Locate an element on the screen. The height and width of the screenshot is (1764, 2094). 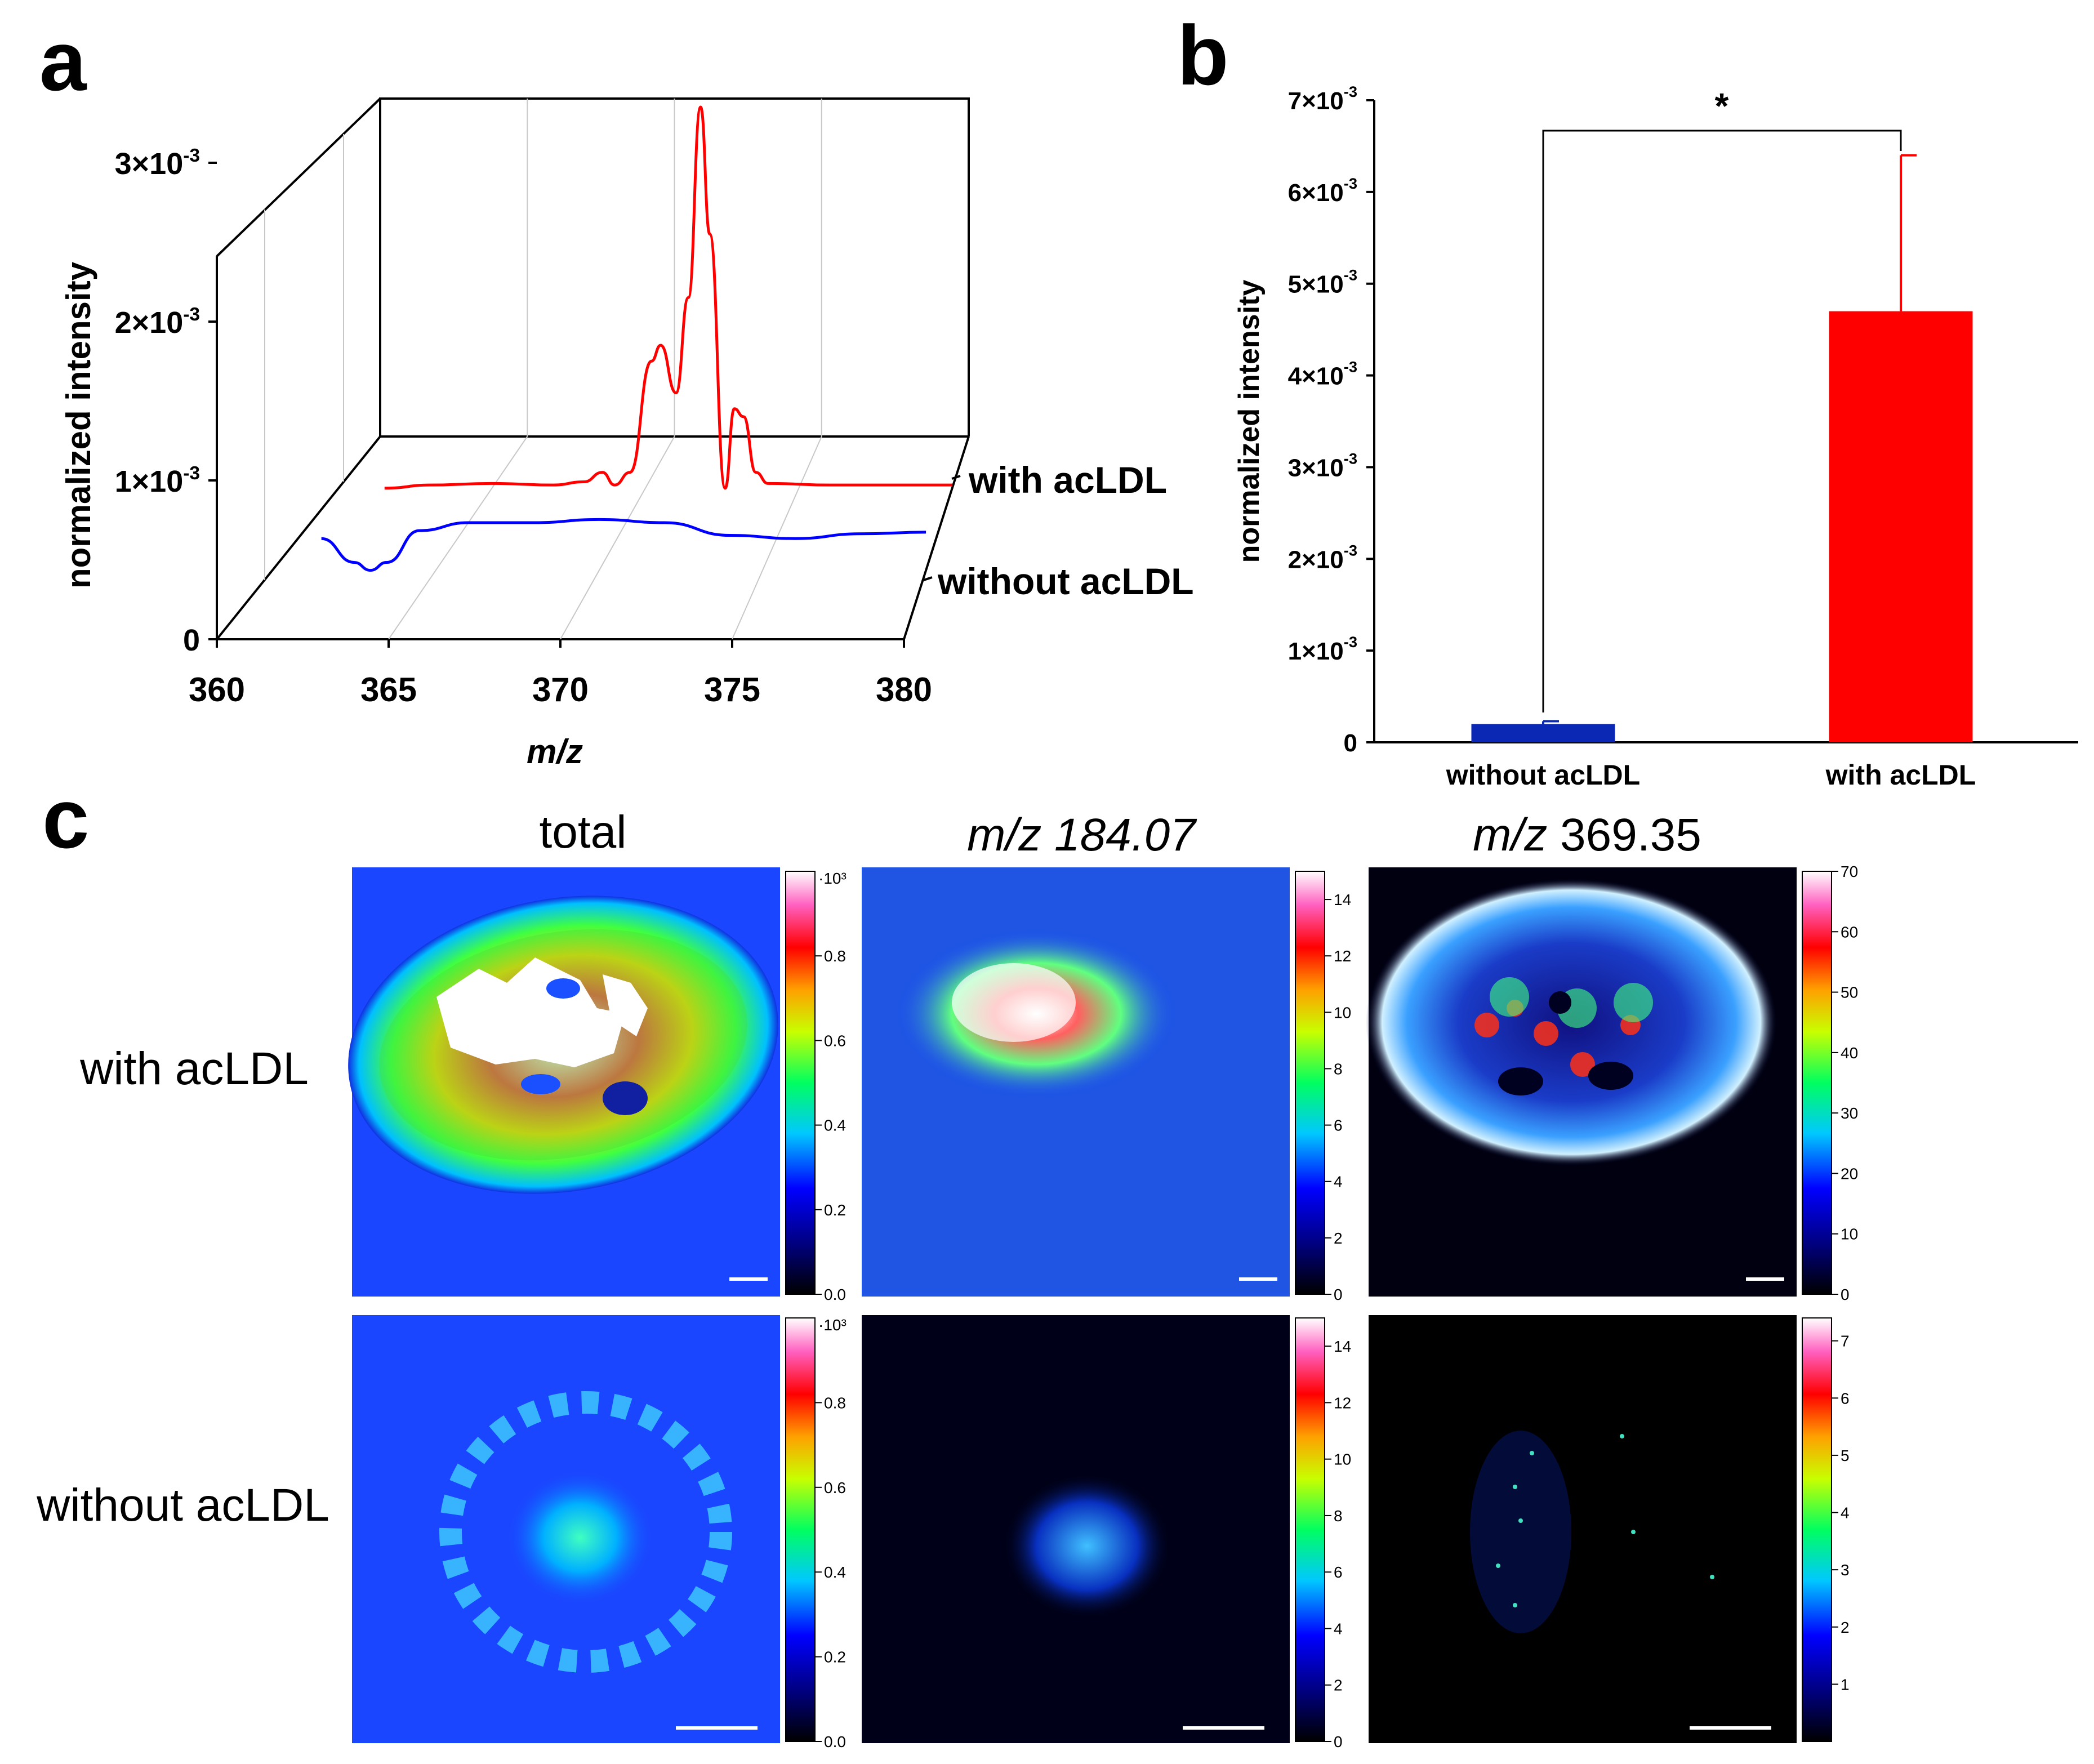
colorbar-tick-label: 50 is located at coordinates (1850, 992).